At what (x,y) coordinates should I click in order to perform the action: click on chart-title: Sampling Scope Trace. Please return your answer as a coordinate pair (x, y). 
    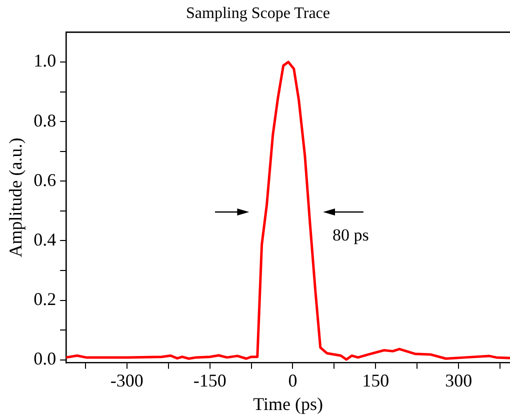
    Looking at the image, I should click on (258, 13).